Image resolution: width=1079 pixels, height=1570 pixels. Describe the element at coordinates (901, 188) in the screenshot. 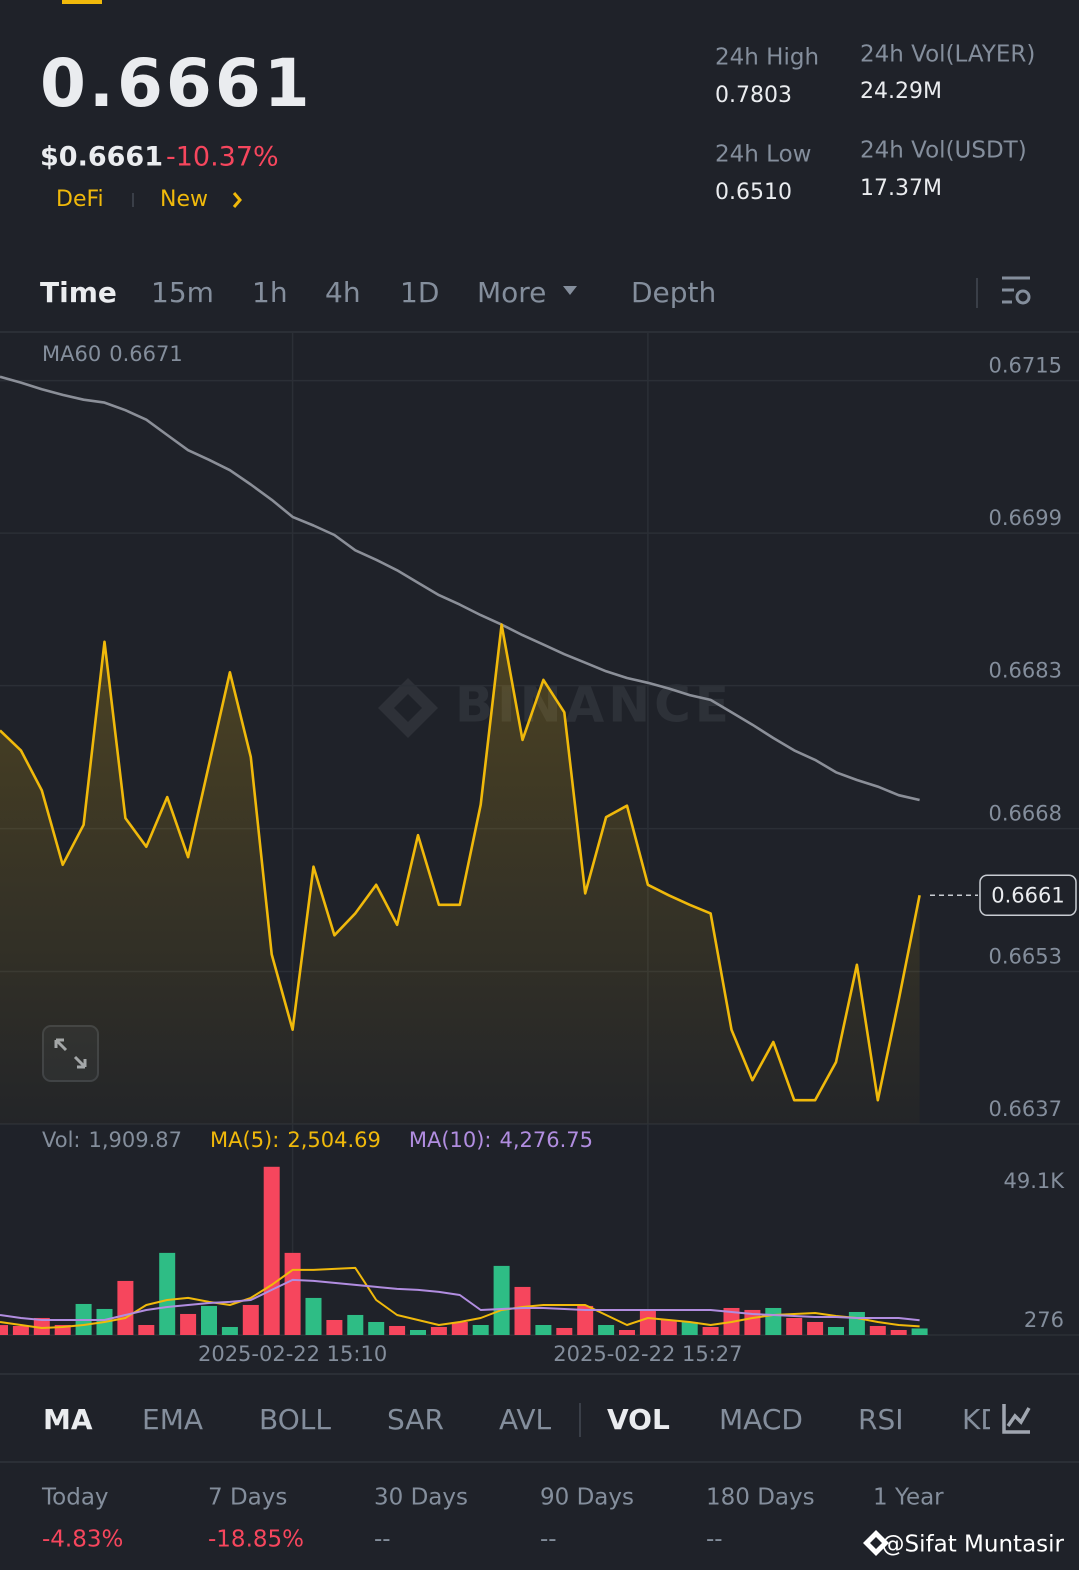

I see `stat-value: 17.37M` at that location.